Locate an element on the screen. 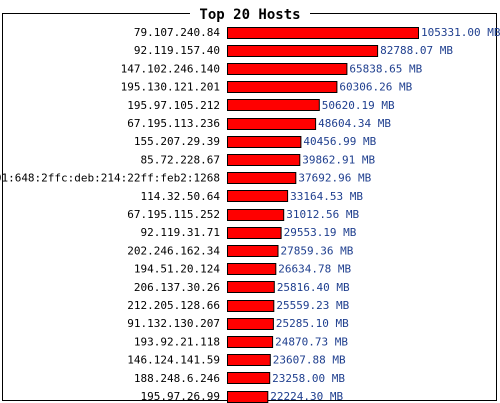  host-label: 92.119.31.71 is located at coordinates (180, 232).